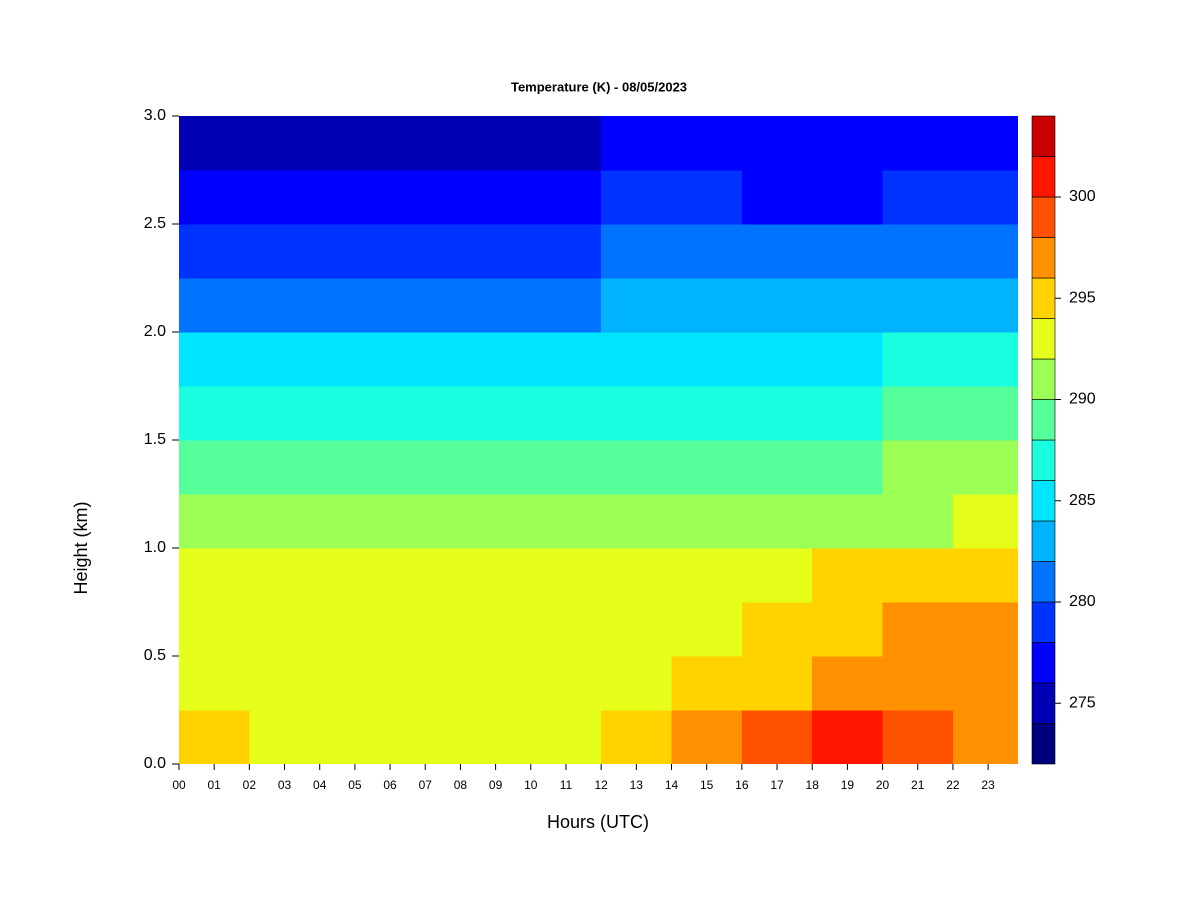 This screenshot has width=1200, height=900. What do you see at coordinates (777, 785) in the screenshot?
I see `x-tick-label: 17` at bounding box center [777, 785].